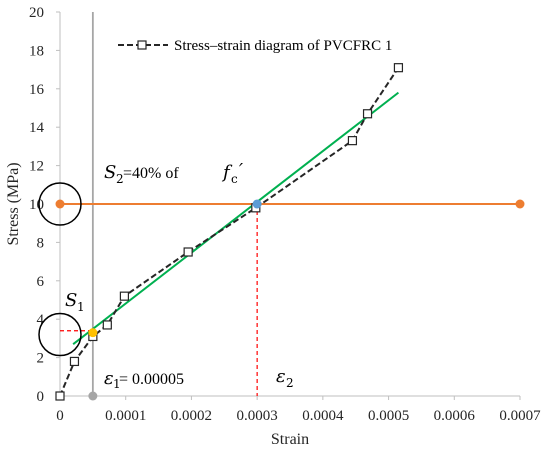 The width and height of the screenshot is (550, 454). Describe the element at coordinates (283, 46) in the screenshot. I see `legend-label: Stress–strain diagram of PVCFRC 1` at that location.